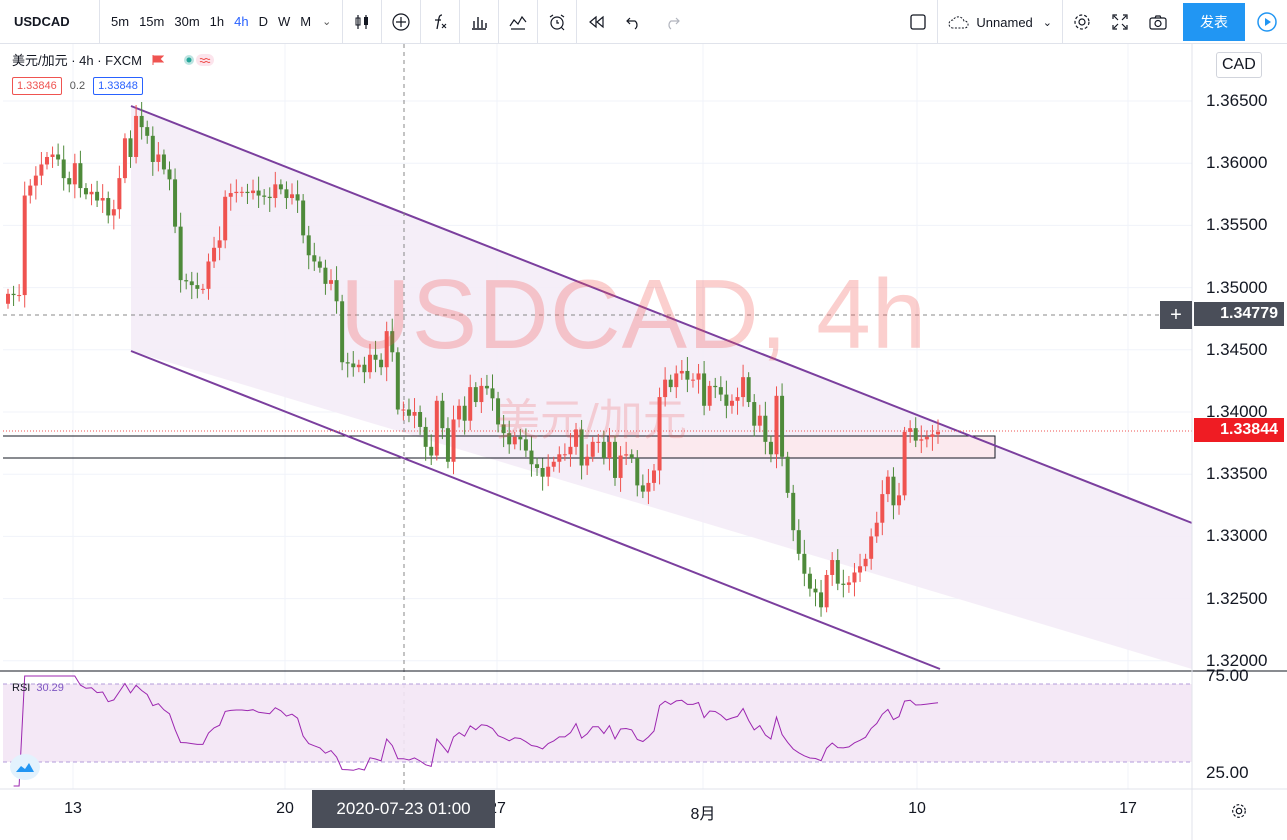  Describe the element at coordinates (189, 59) in the screenshot. I see `dot-icon` at that location.